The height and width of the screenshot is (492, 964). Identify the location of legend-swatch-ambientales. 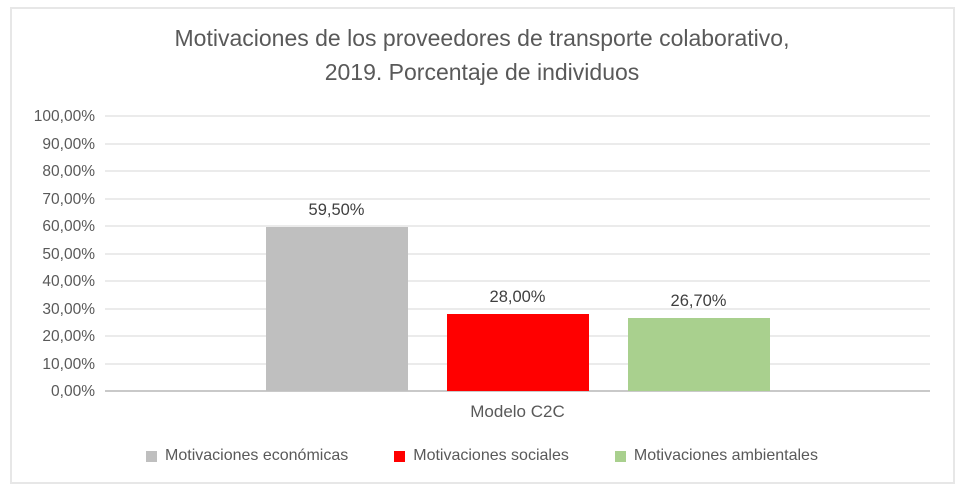
(620, 456).